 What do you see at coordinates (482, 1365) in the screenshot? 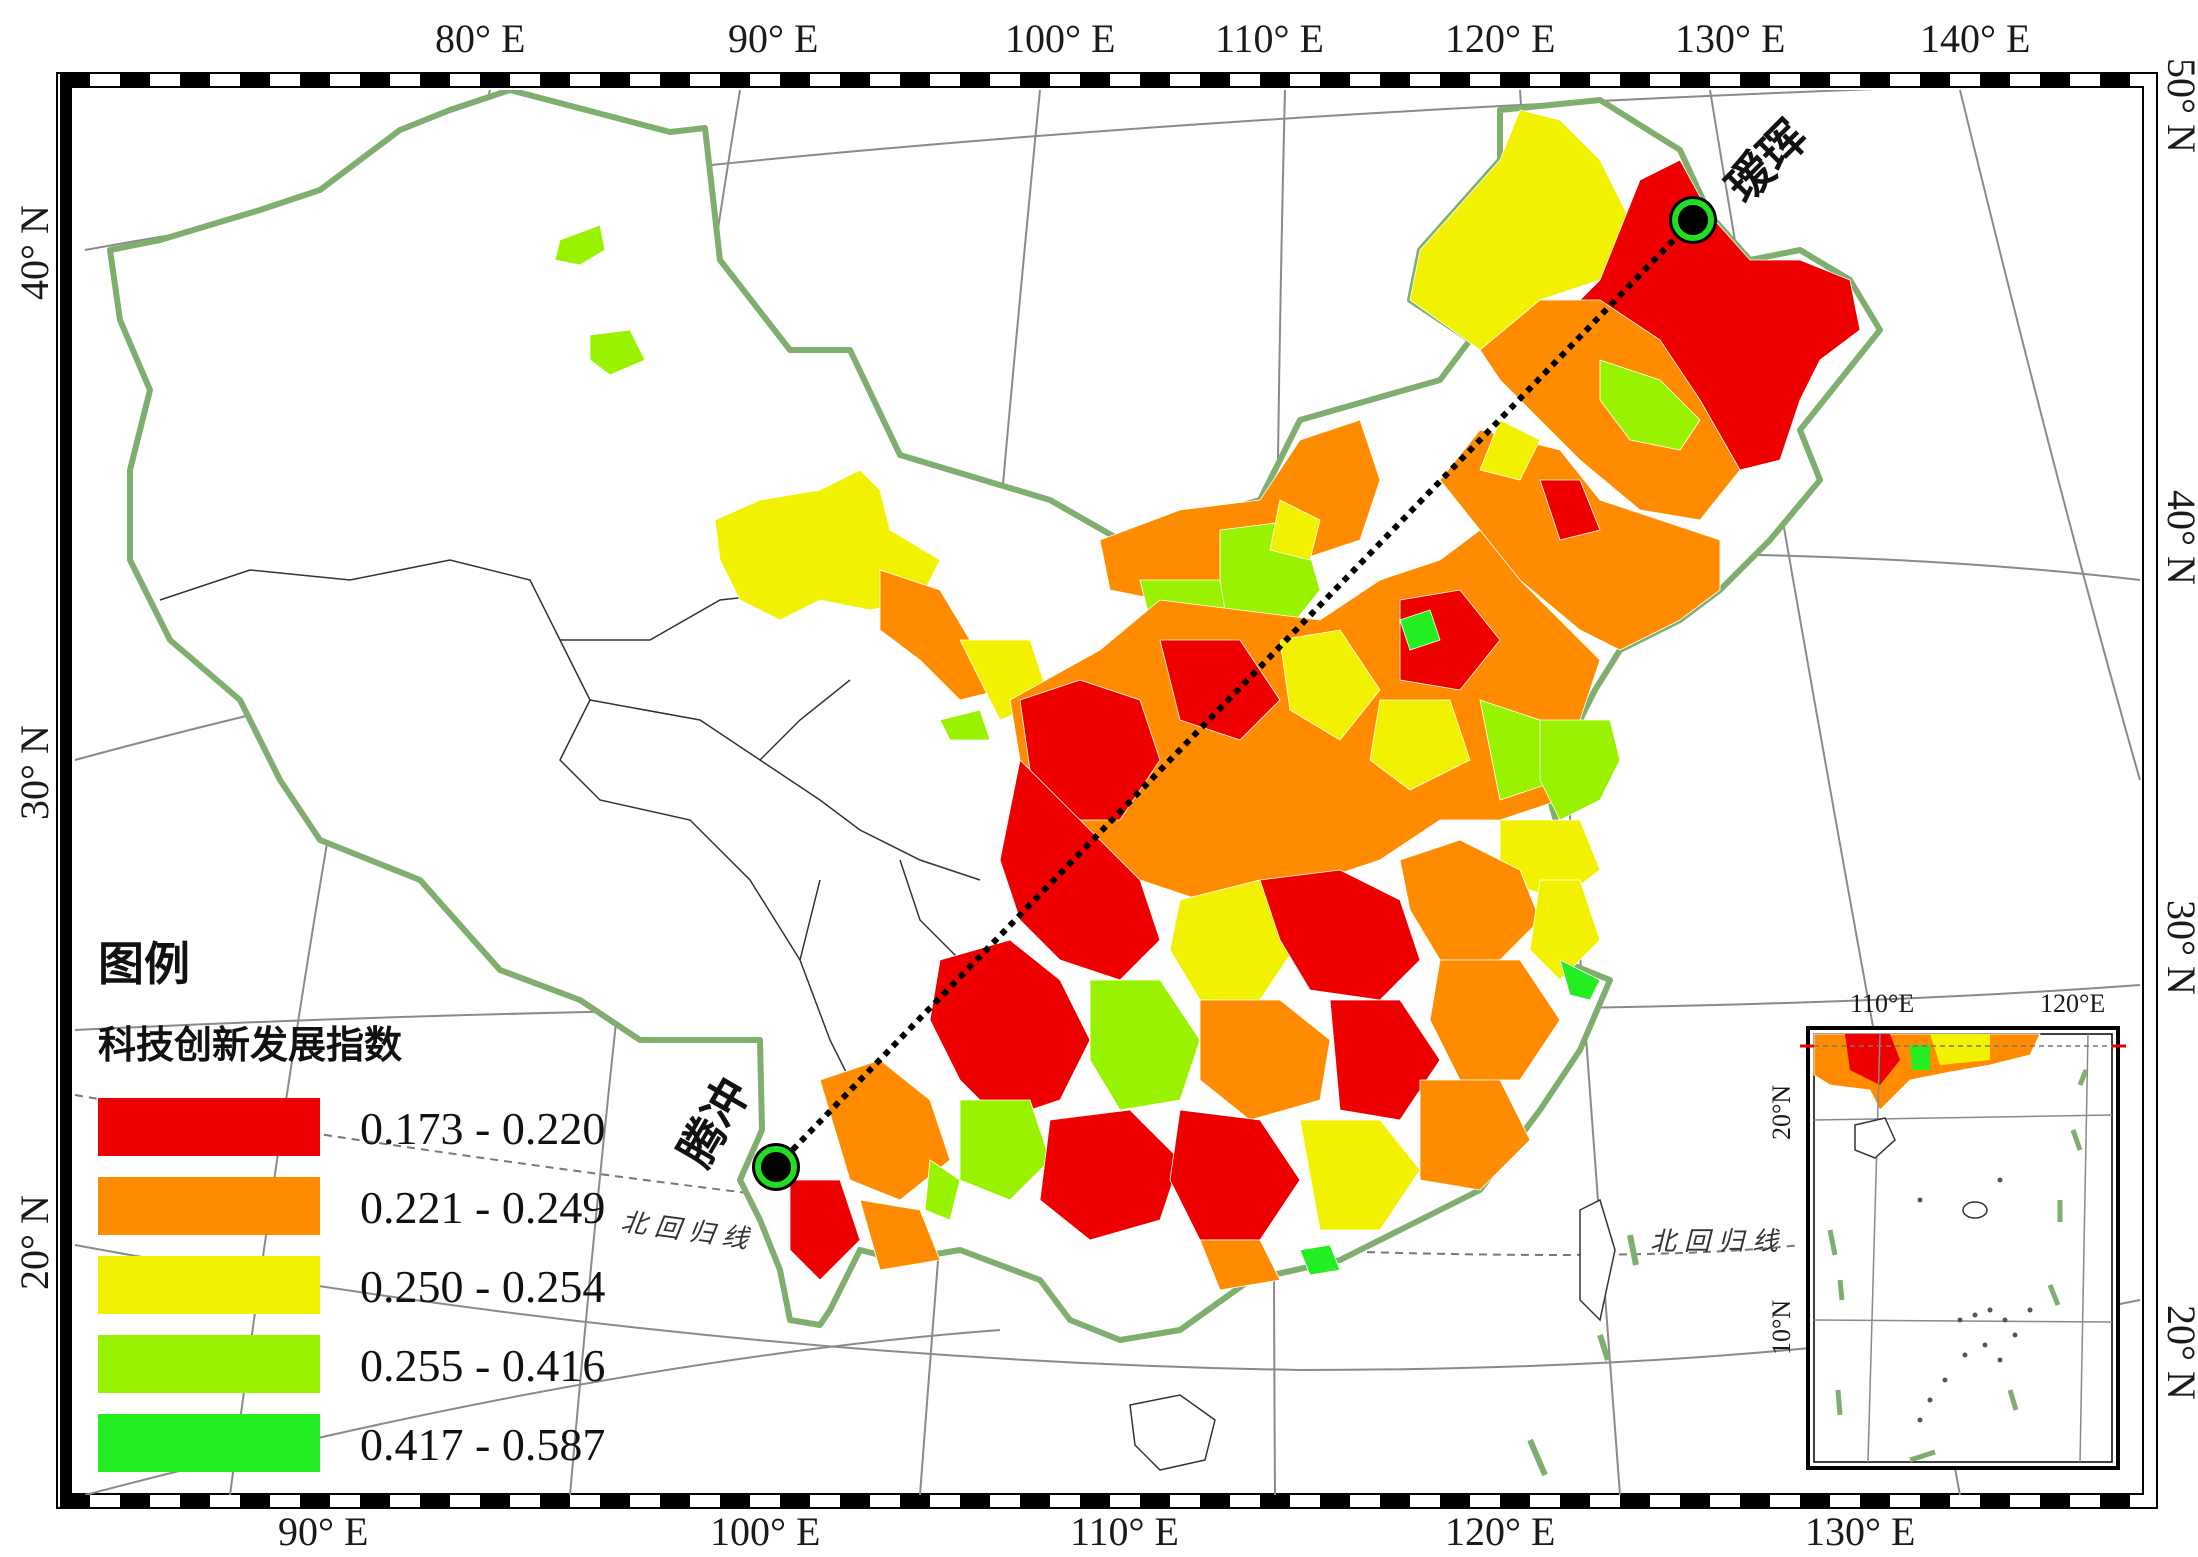
I see `legend-label: 0.255 - 0.416` at bounding box center [482, 1365].